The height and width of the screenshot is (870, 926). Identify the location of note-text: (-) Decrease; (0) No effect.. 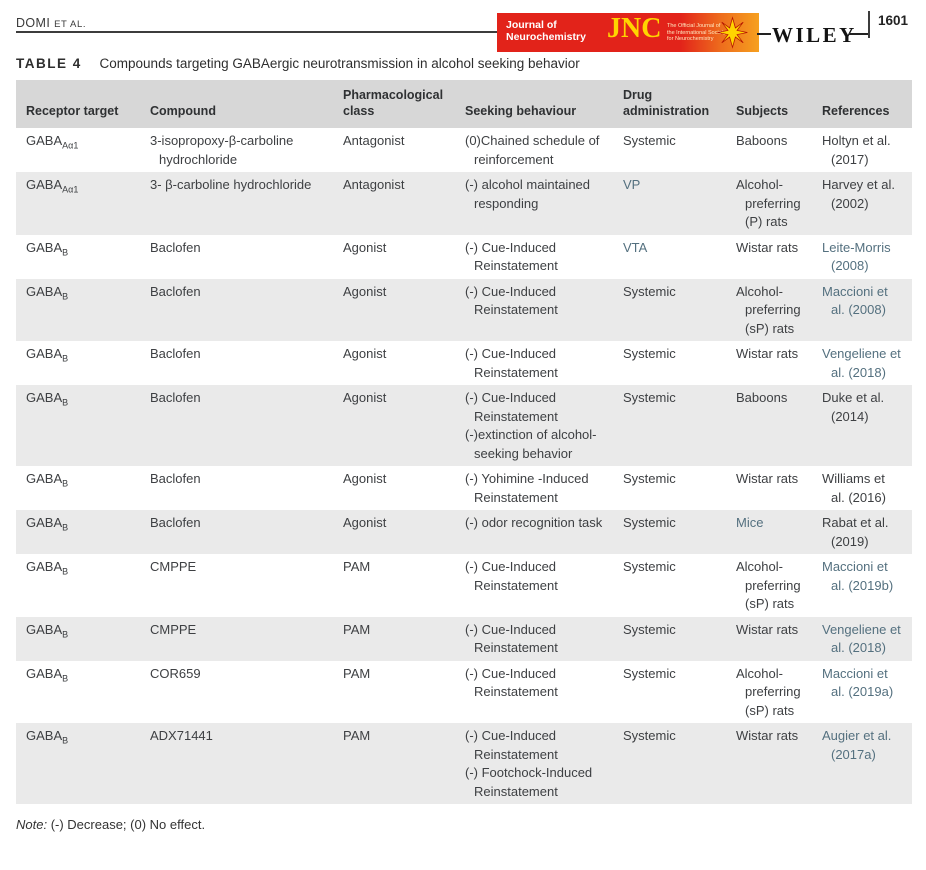
(126, 824).